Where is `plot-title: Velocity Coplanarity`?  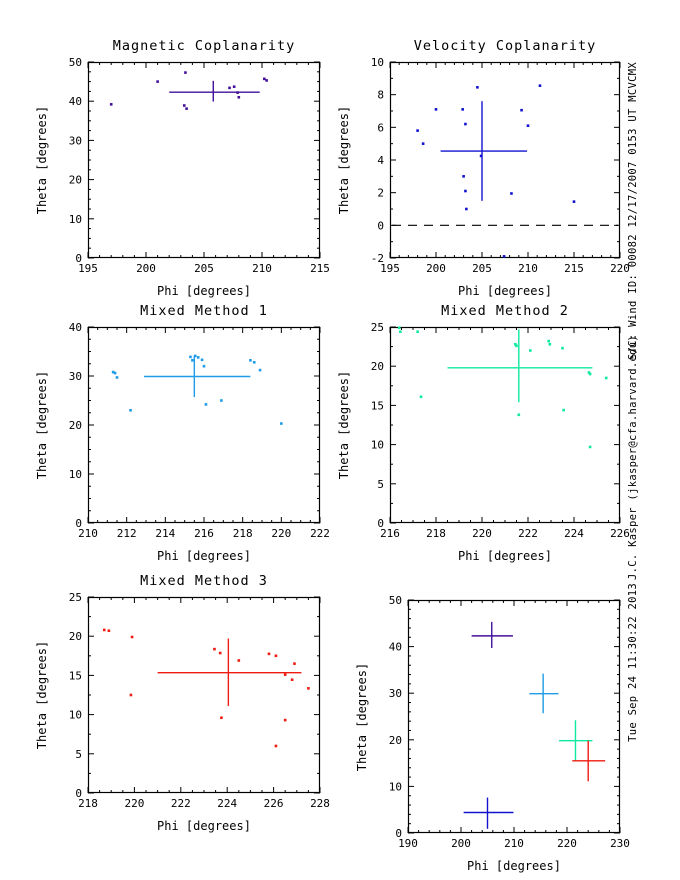 plot-title: Velocity Coplanarity is located at coordinates (505, 46).